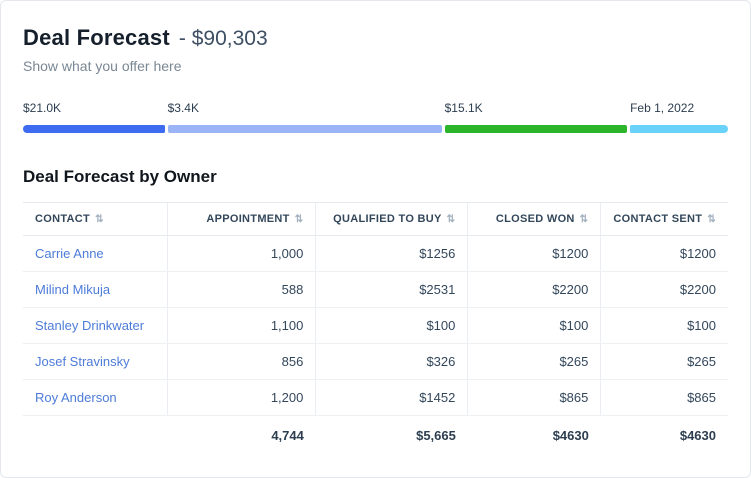 Image resolution: width=751 pixels, height=478 pixels. I want to click on column-header-contact: CONTACT ⇅, so click(95, 219).